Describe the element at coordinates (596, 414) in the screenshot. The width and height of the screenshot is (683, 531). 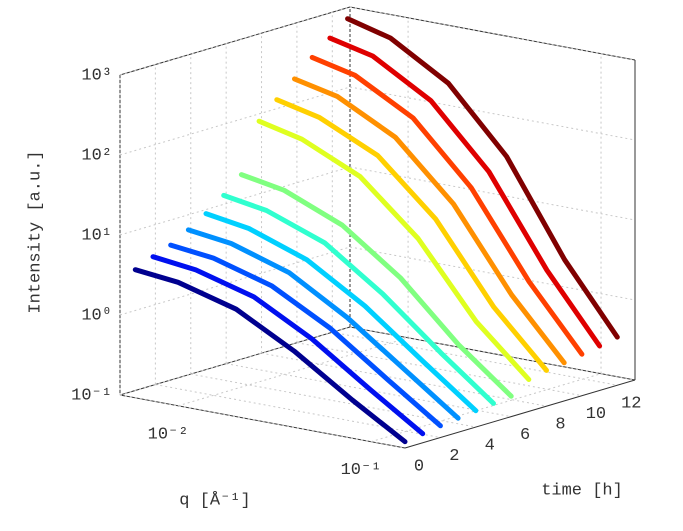
I see `y-tick-label: 10` at that location.